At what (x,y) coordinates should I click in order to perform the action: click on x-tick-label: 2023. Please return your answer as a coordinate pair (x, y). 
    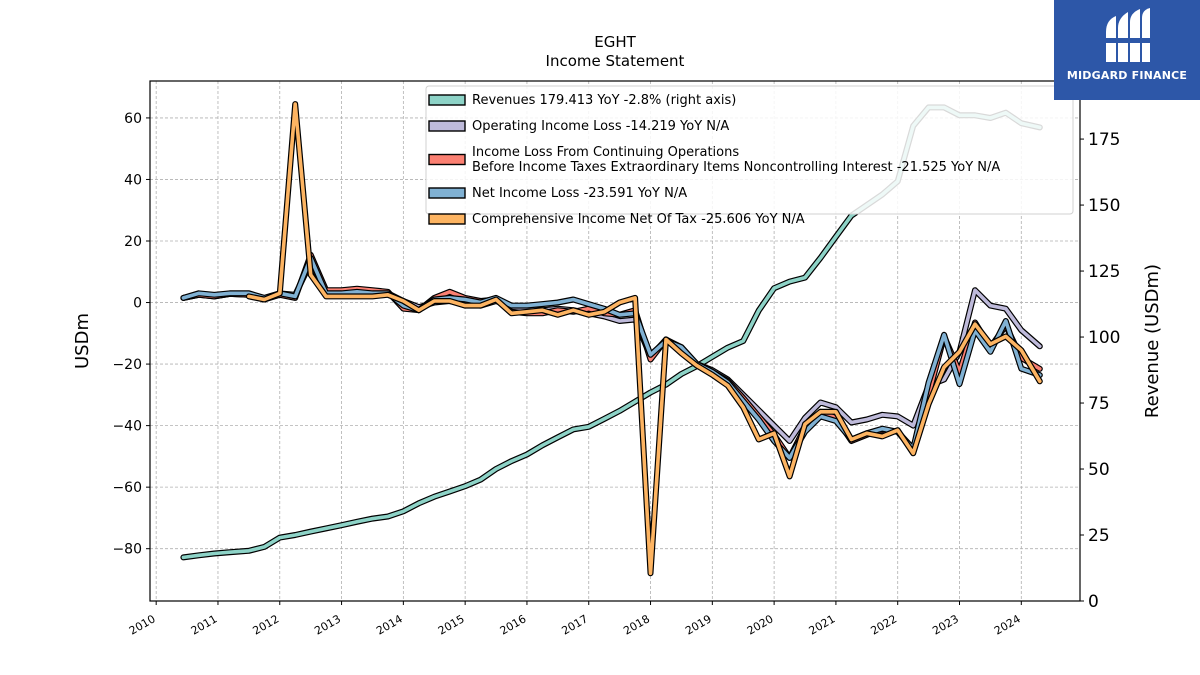
    Looking at the image, I should click on (945, 624).